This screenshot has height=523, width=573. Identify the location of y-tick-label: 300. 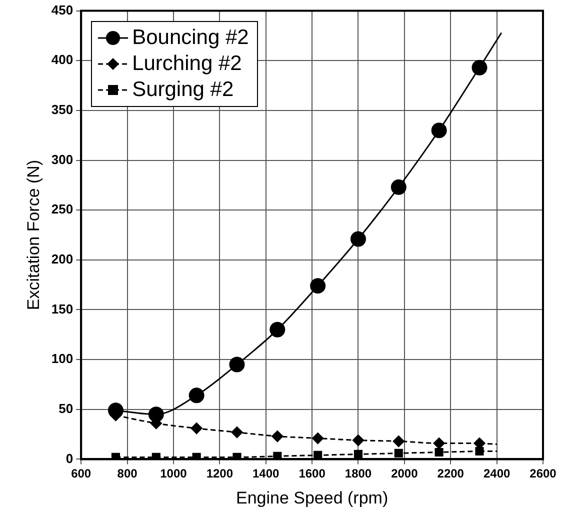
(62, 159).